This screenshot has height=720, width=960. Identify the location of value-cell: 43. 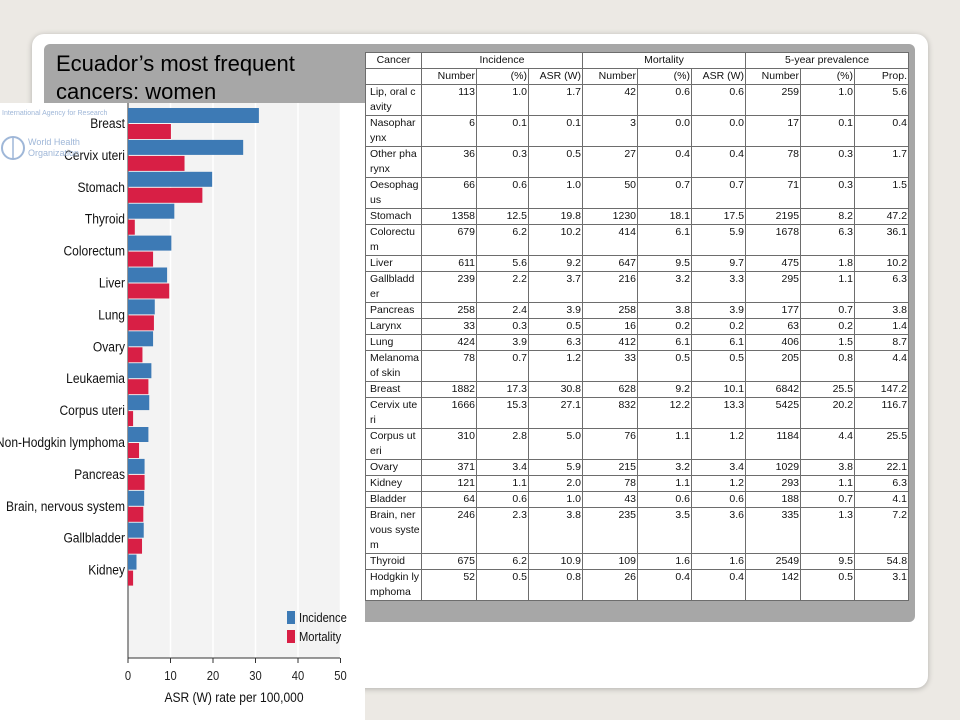
(610, 499).